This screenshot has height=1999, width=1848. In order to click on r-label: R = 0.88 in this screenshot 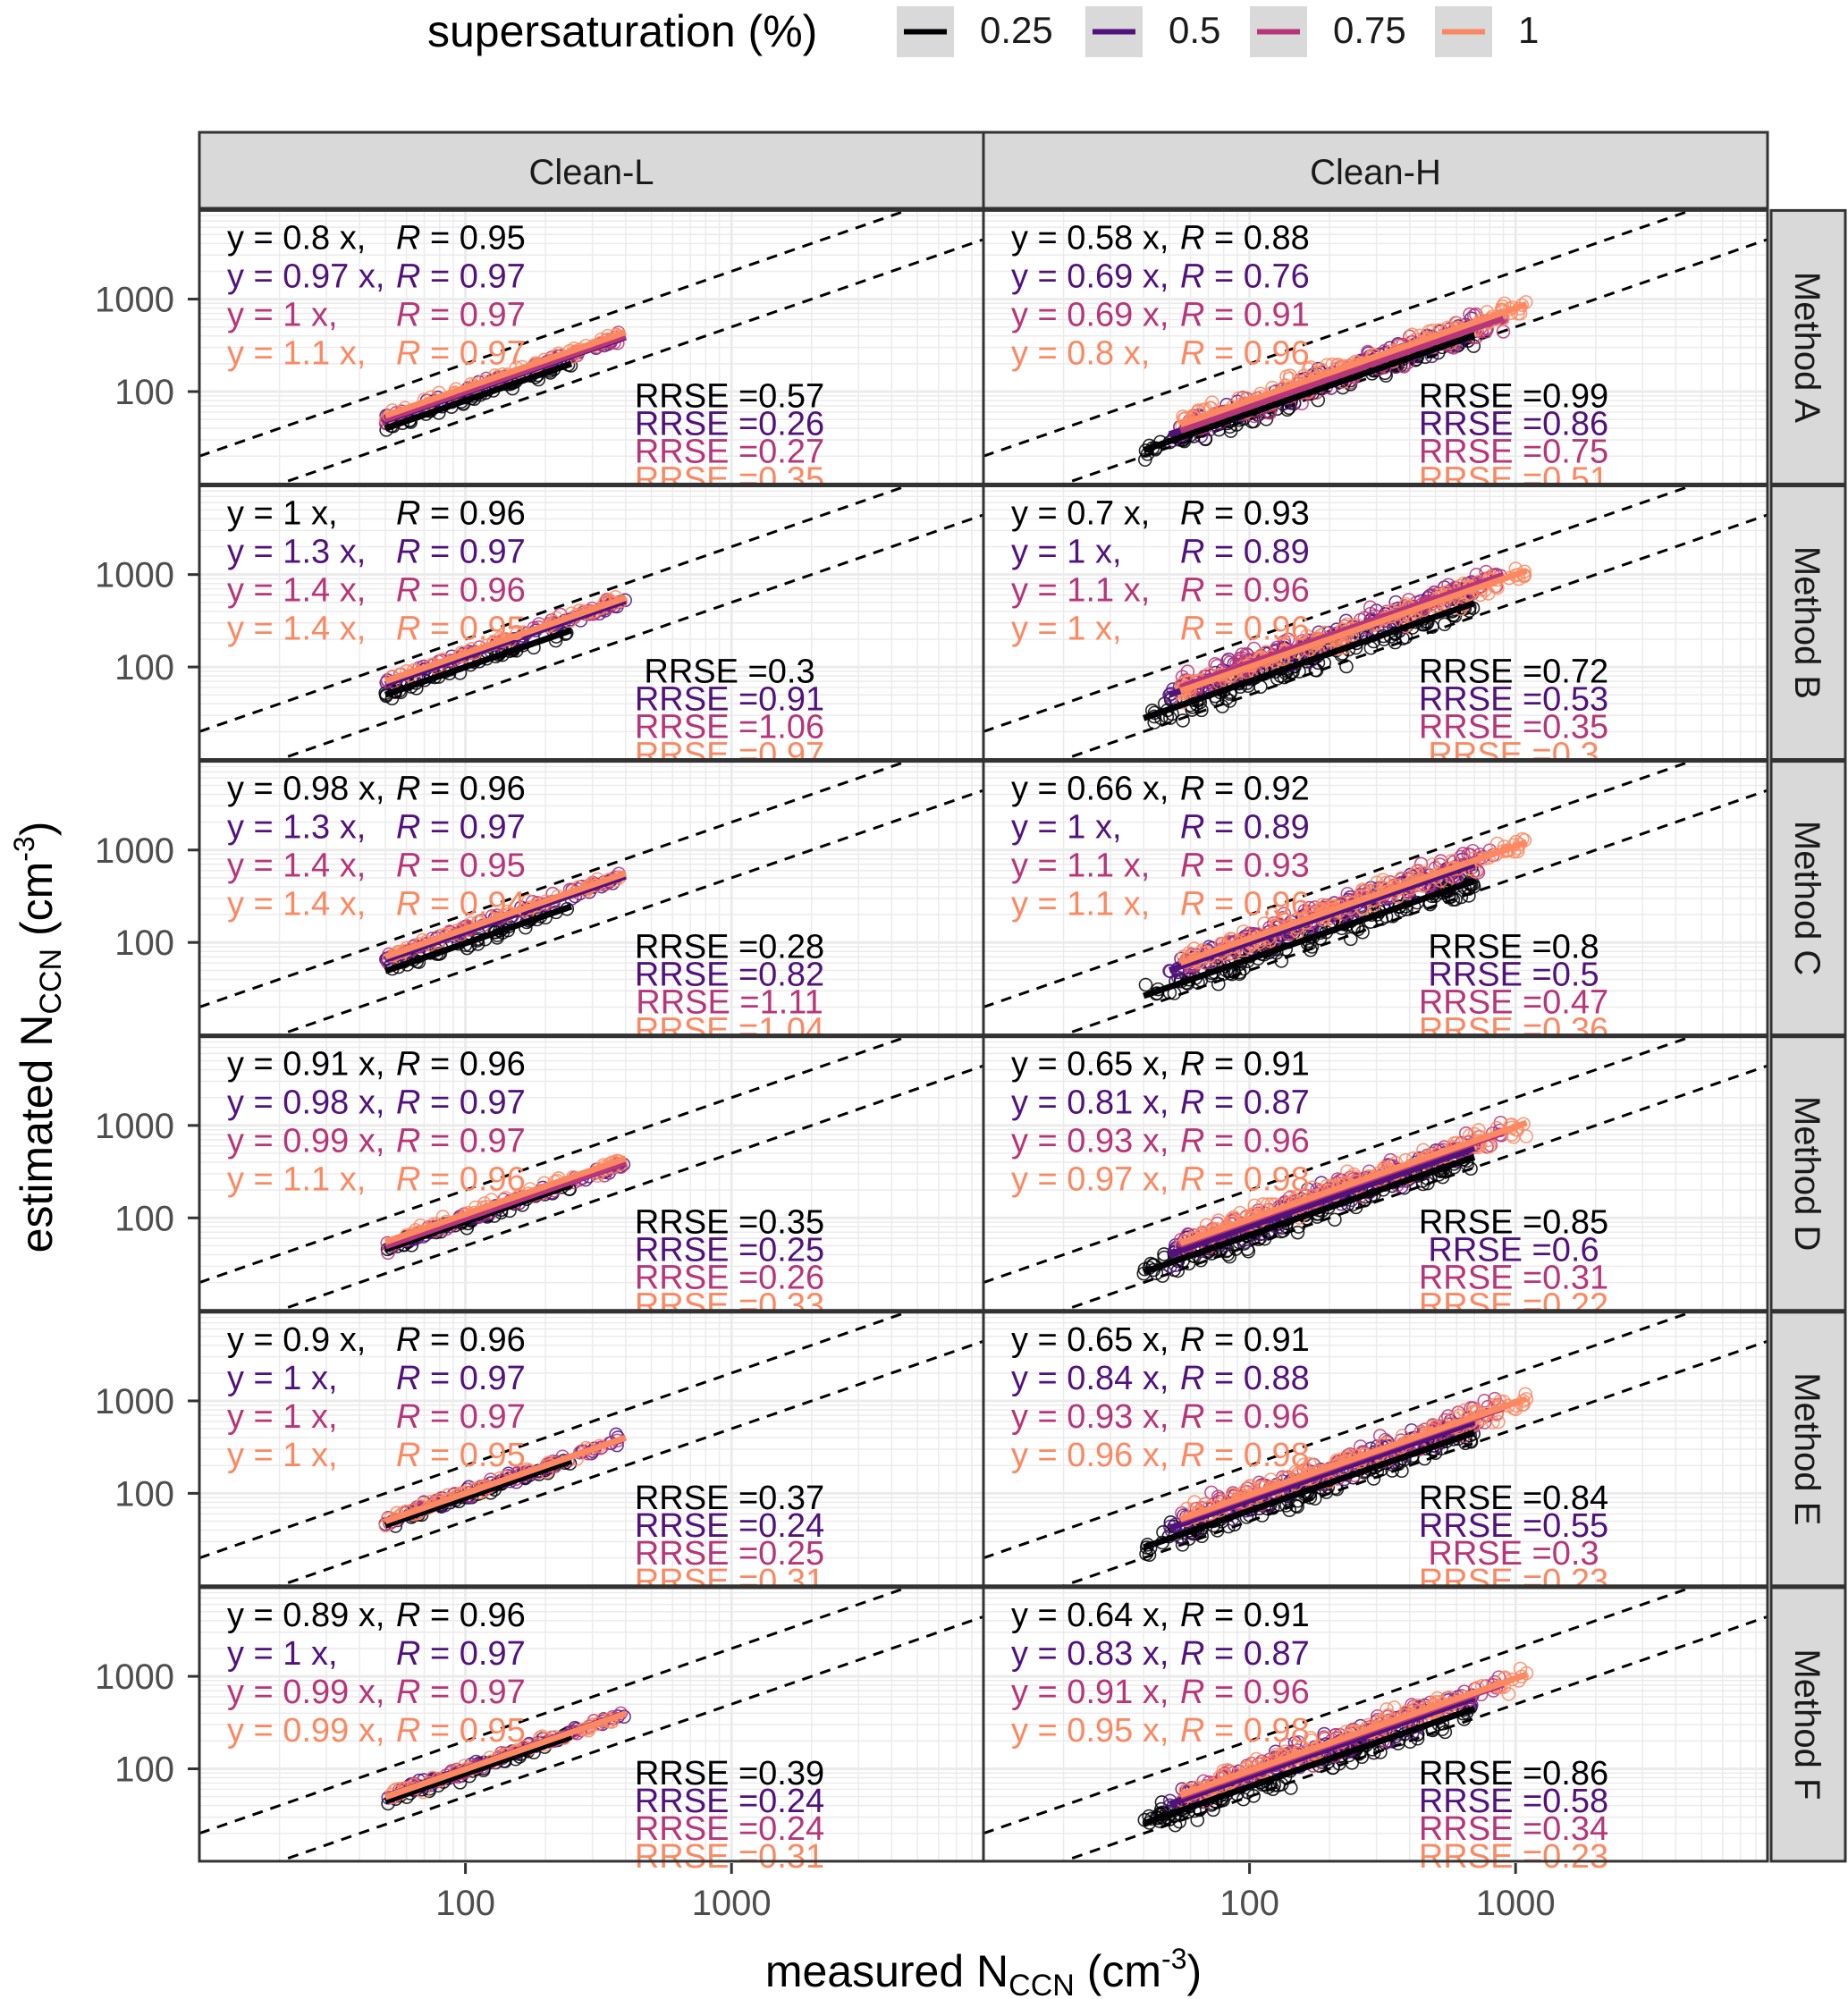, I will do `click(1245, 238)`.